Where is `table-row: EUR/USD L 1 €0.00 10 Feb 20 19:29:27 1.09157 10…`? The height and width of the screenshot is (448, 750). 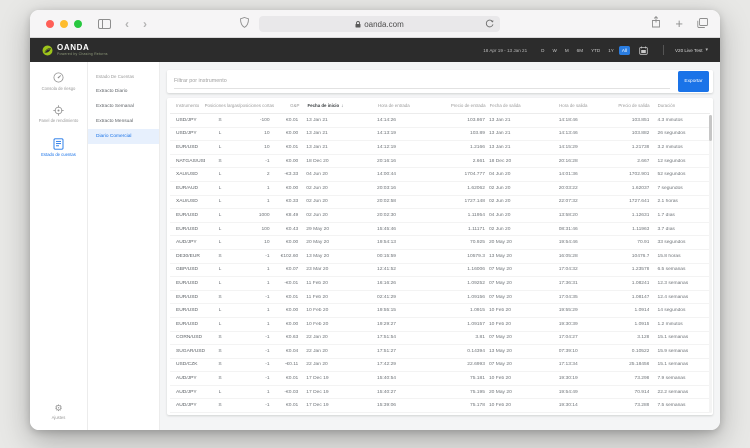 table-row: EUR/USD L 1 €0.00 10 Feb 20 19:29:27 1.09157 10… is located at coordinates (440, 325).